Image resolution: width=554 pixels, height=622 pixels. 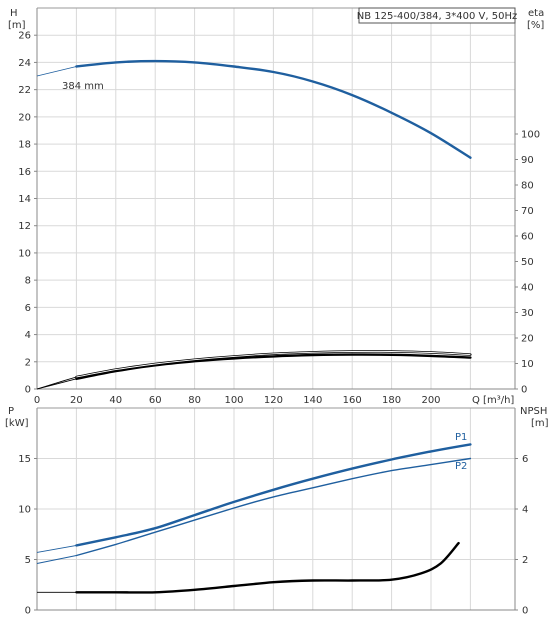 I want to click on efficiency-curve-2-extension-line, so click(x=56, y=384).